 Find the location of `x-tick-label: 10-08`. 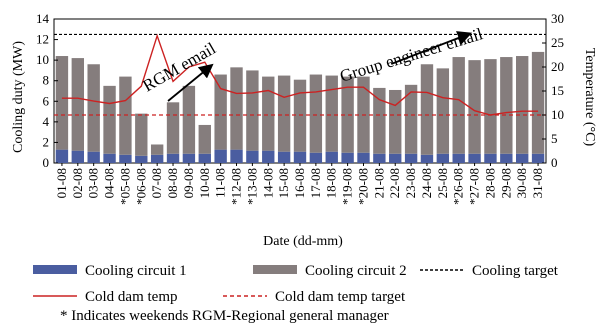

x-tick-label: 10-08 is located at coordinates (204, 183).